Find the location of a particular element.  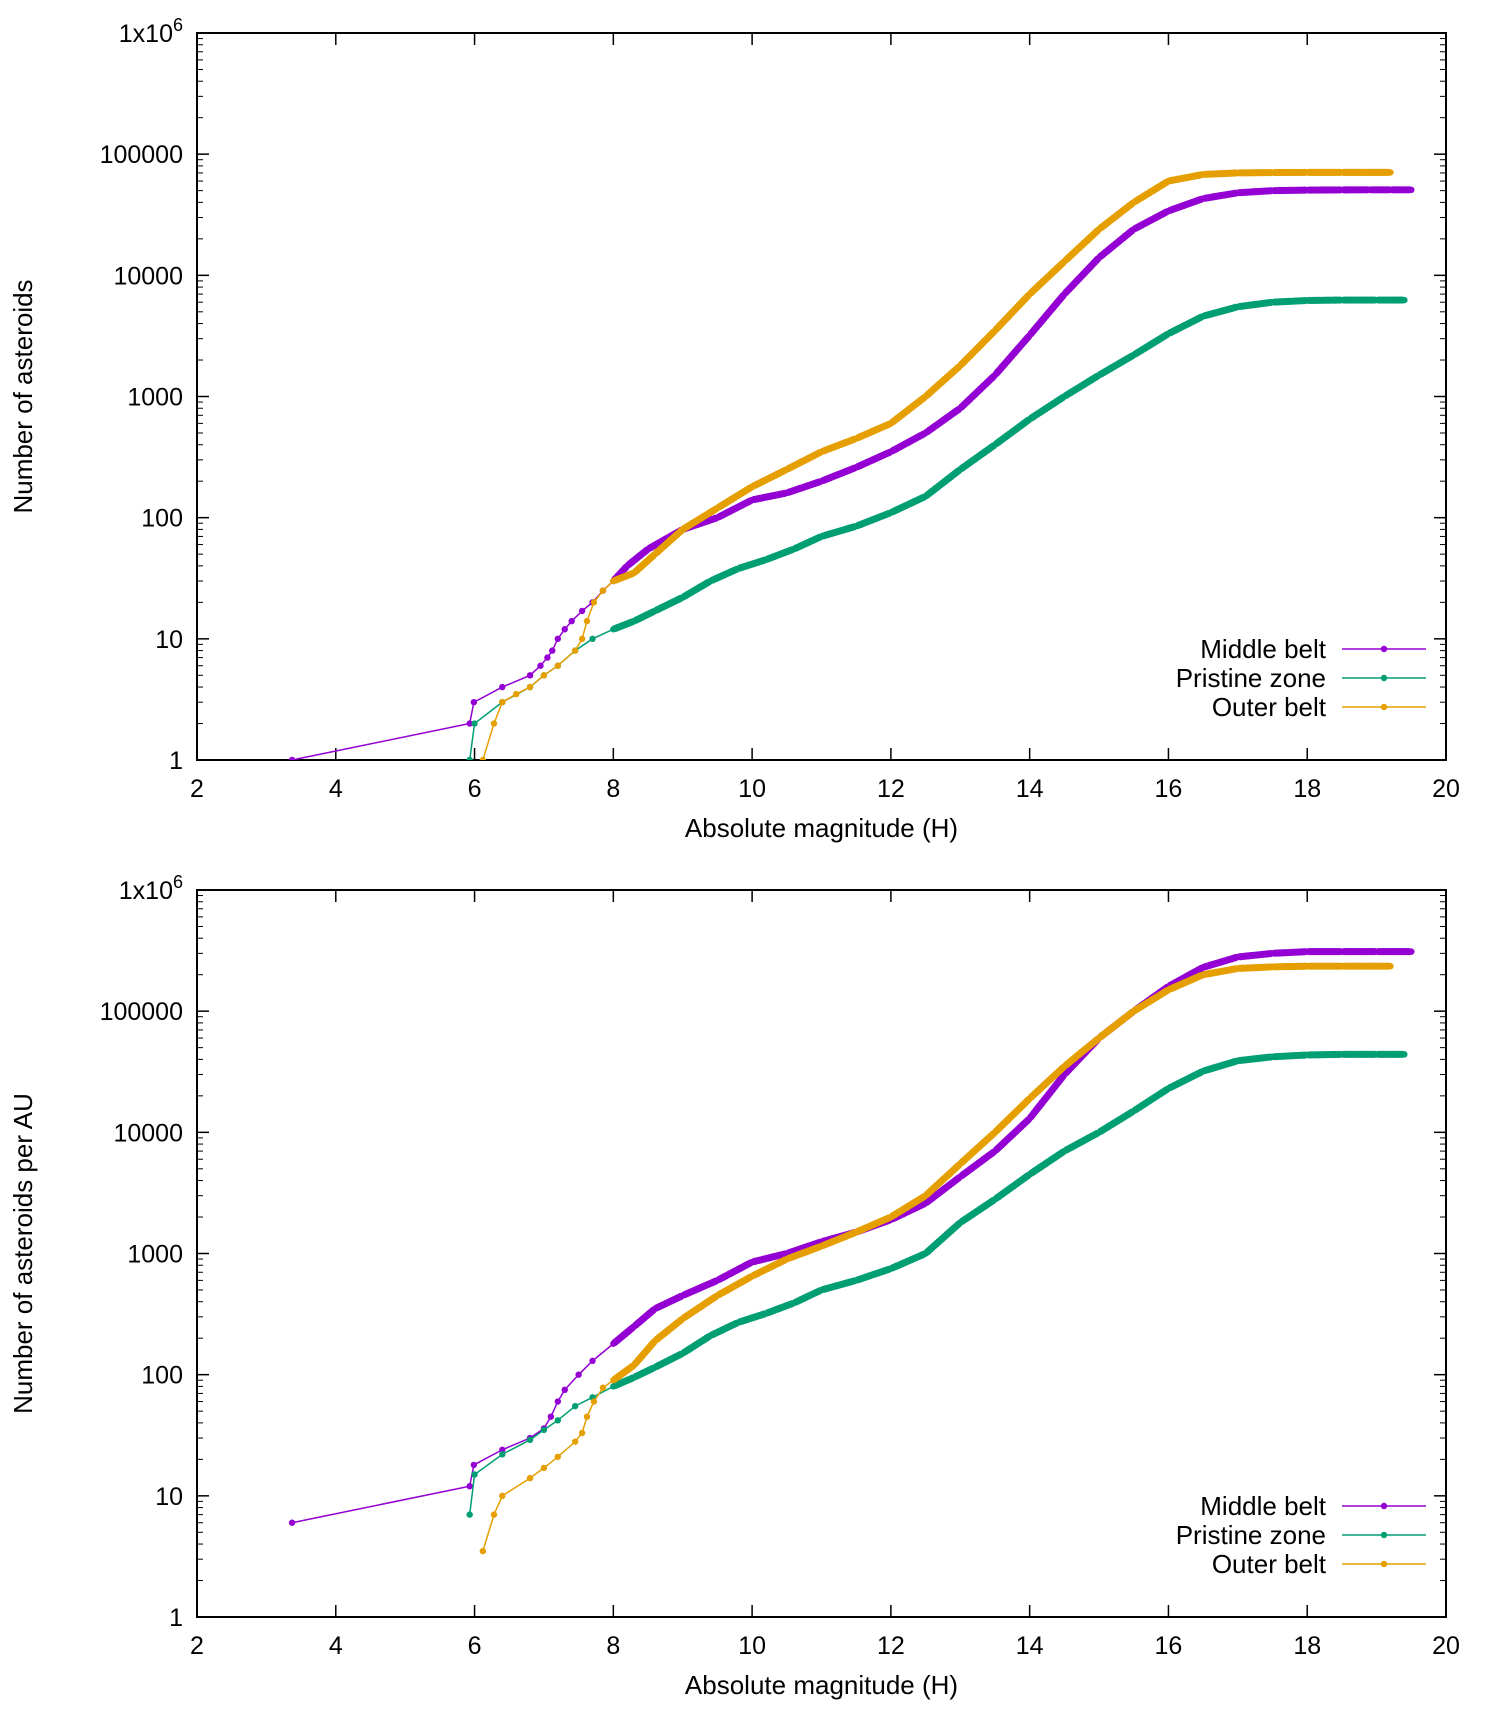

y-tick-label: 100000 is located at coordinates (141, 1012).